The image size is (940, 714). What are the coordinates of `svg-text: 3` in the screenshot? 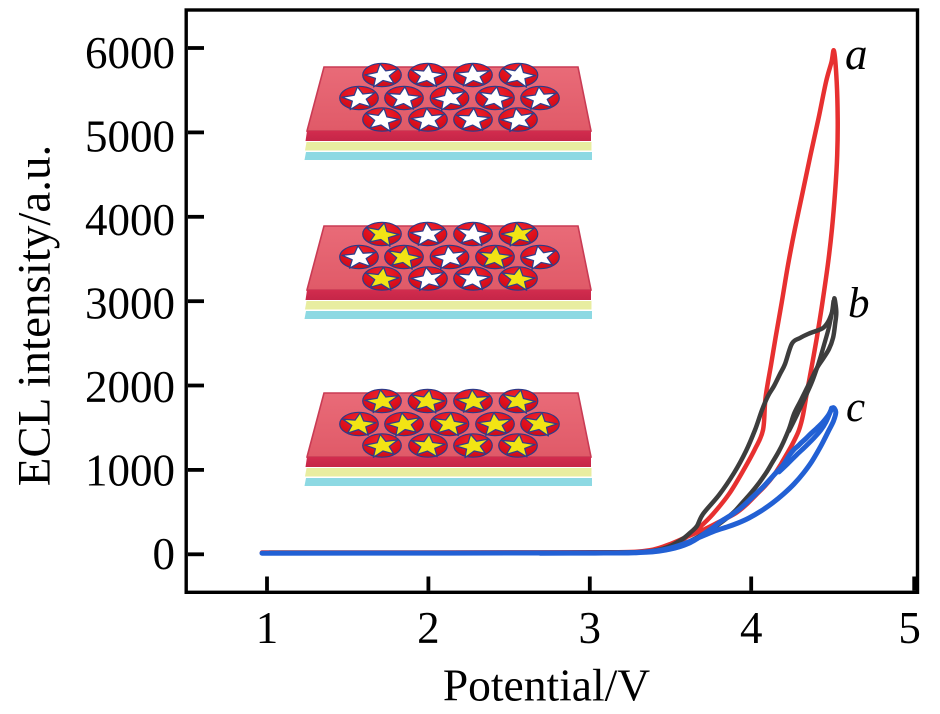 It's located at (590, 628).